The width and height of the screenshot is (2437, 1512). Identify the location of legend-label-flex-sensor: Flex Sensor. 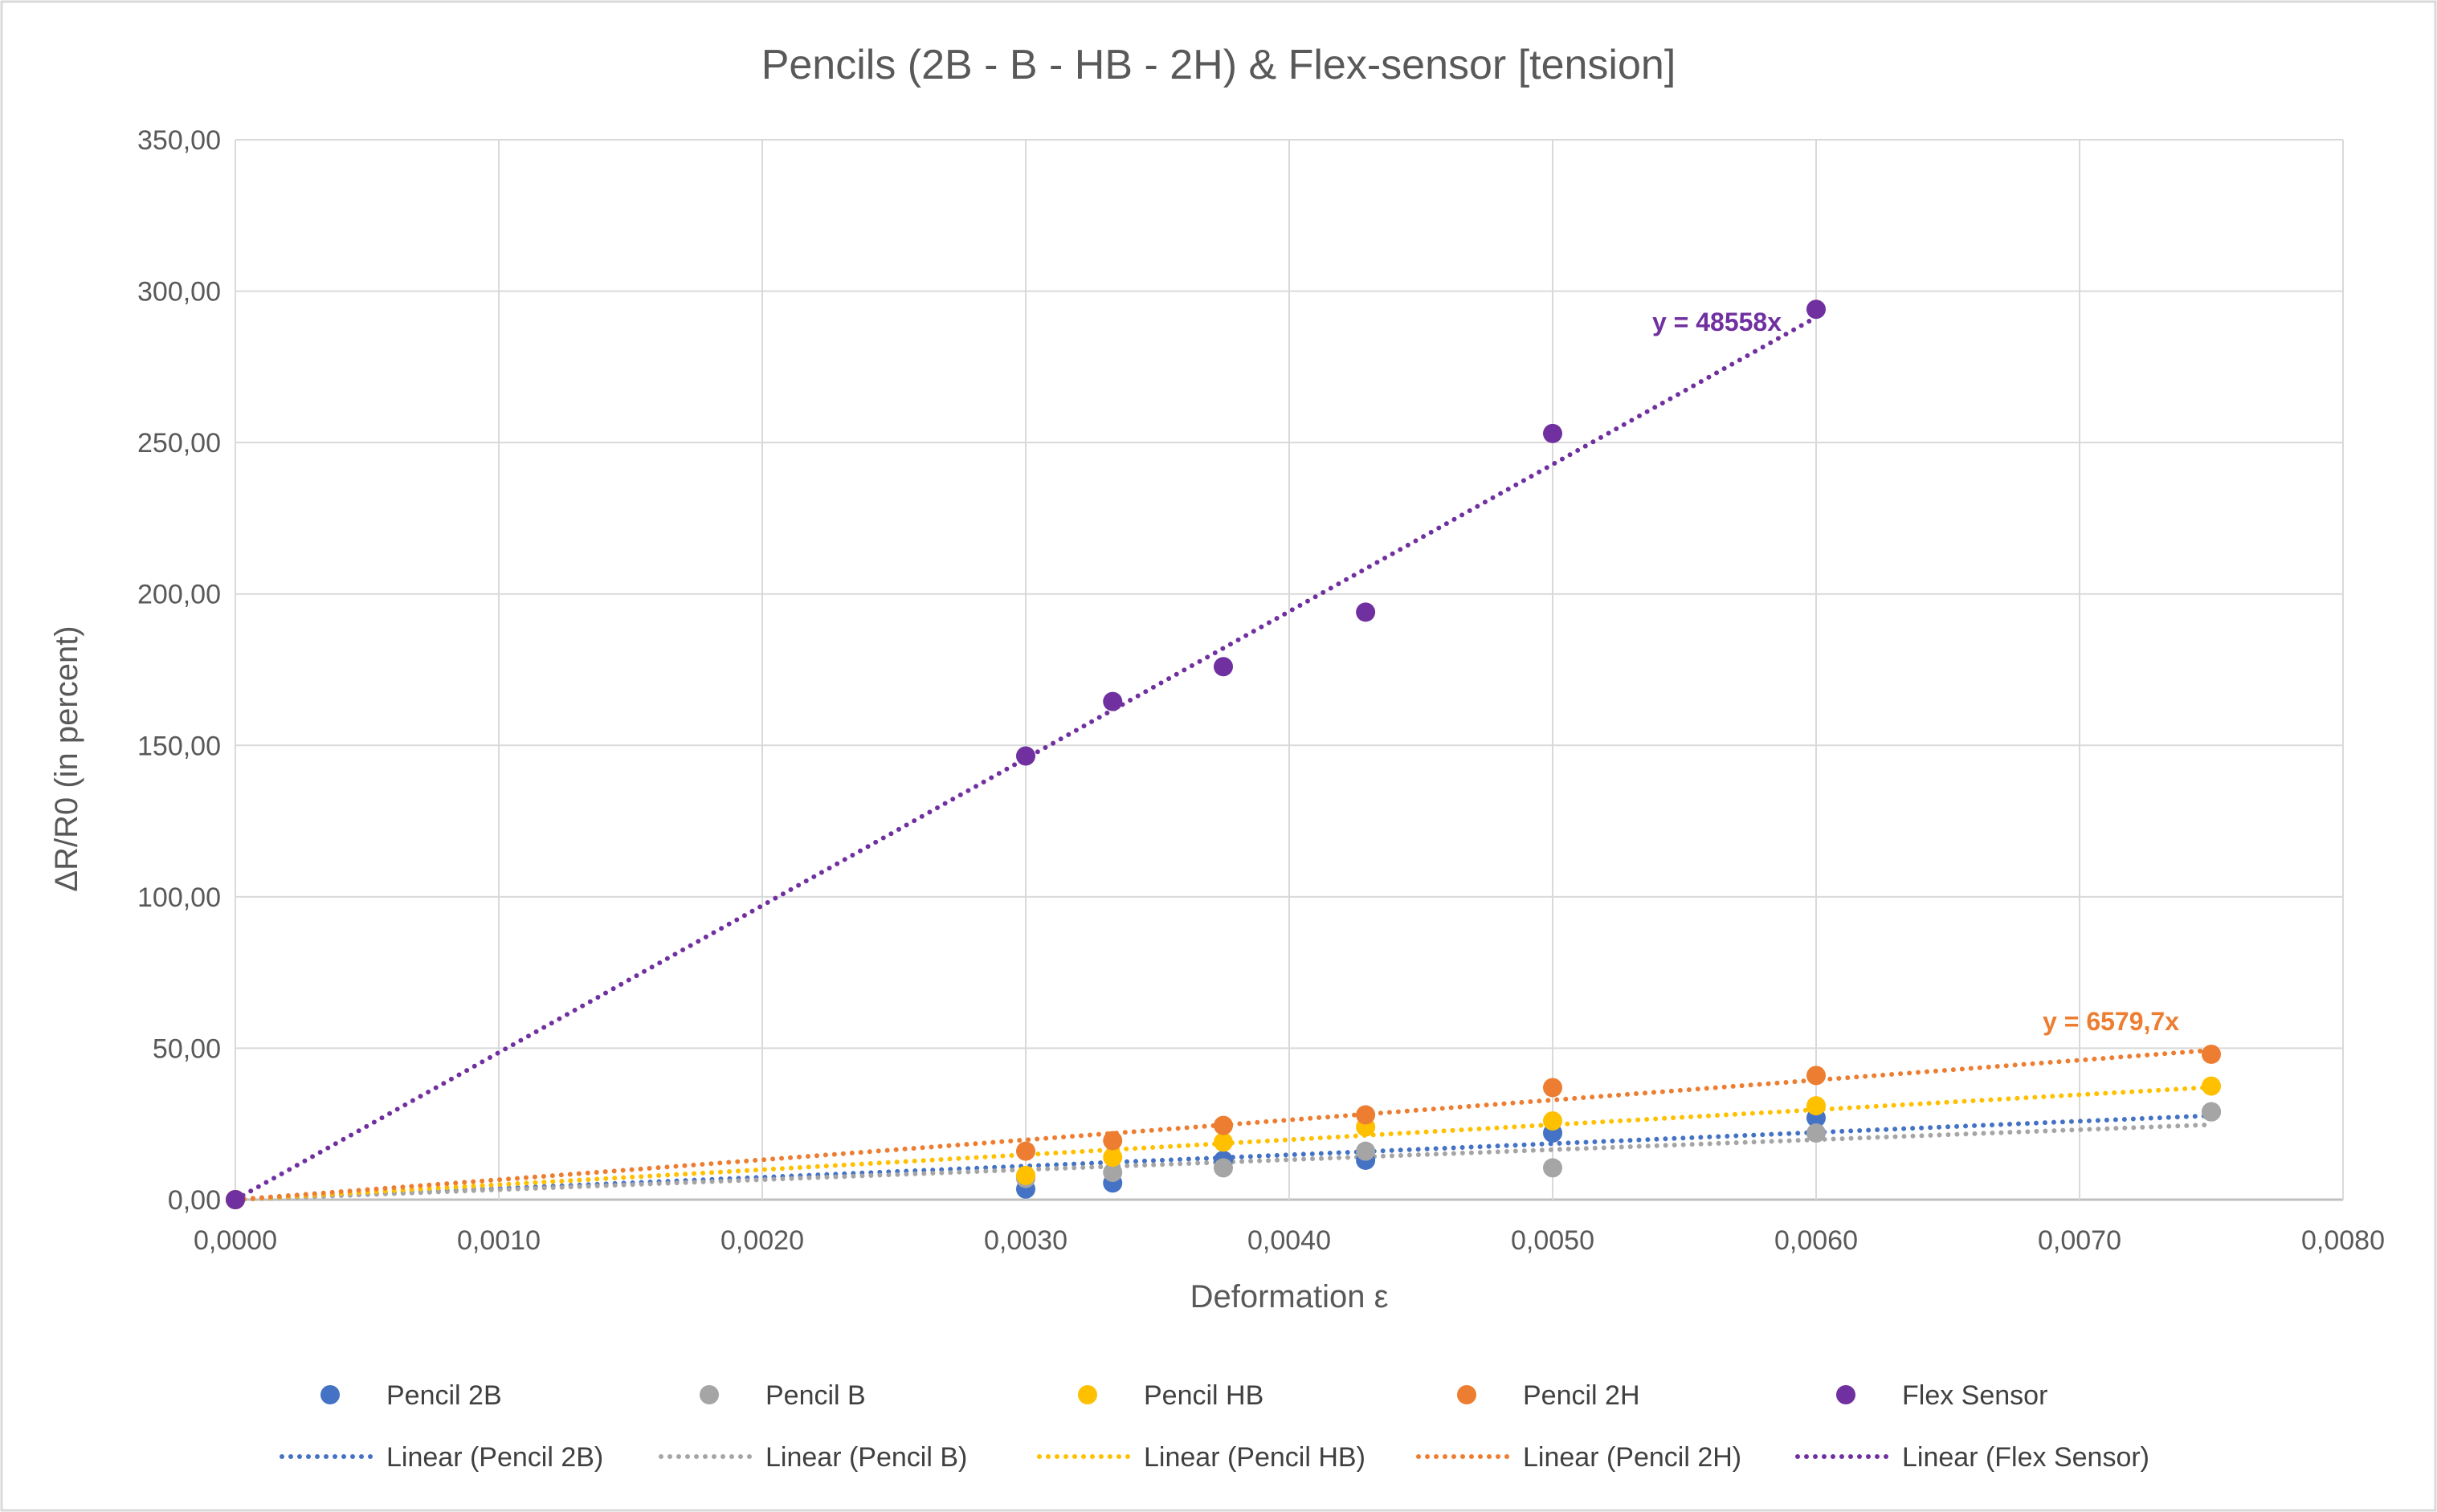
(1974, 1396).